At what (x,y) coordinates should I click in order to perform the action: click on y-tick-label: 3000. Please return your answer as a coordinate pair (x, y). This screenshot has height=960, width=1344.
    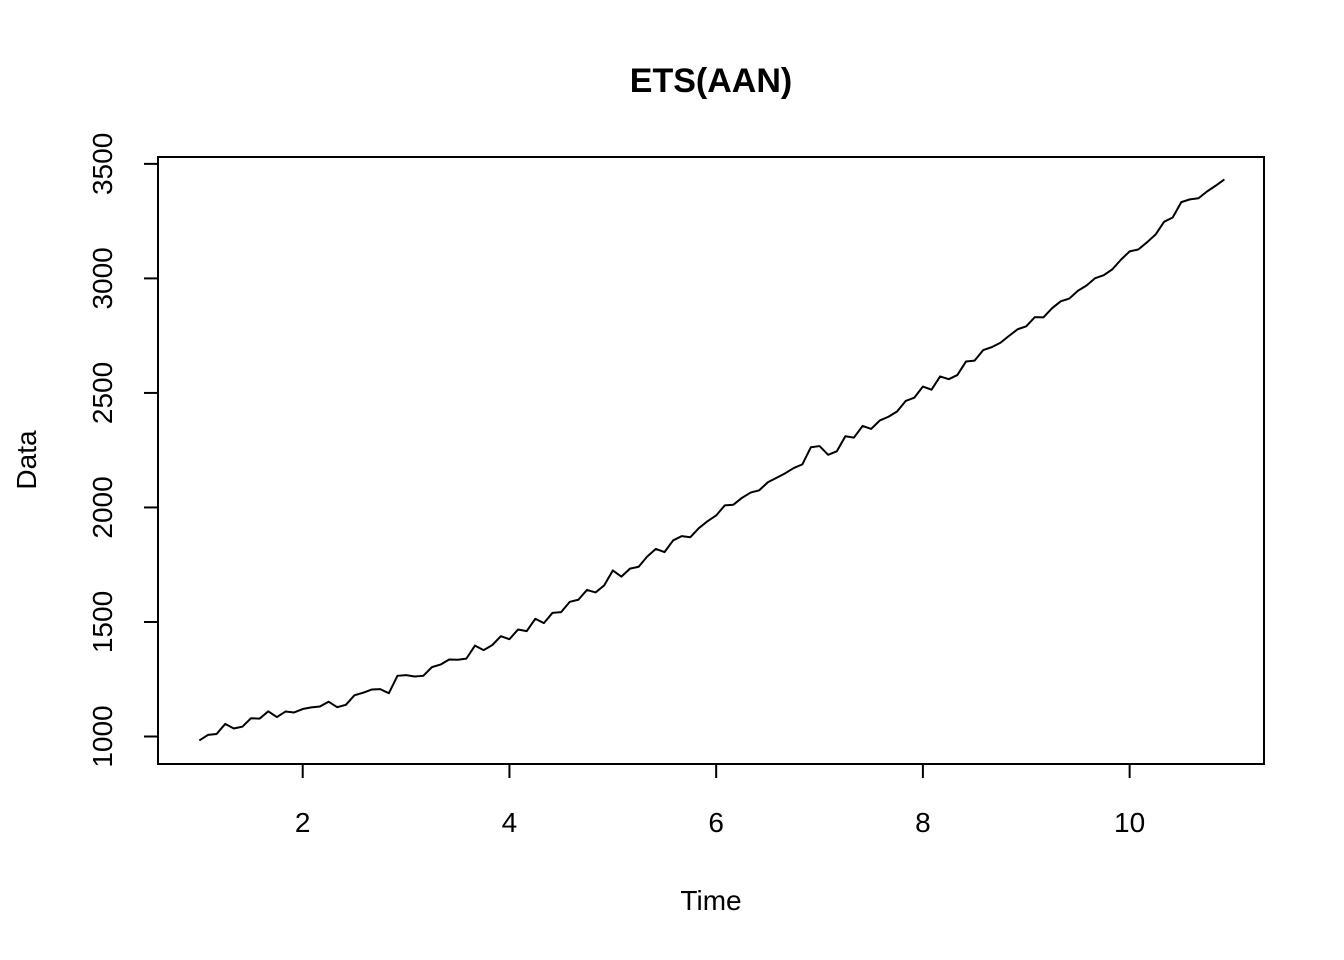
    Looking at the image, I should click on (102, 278).